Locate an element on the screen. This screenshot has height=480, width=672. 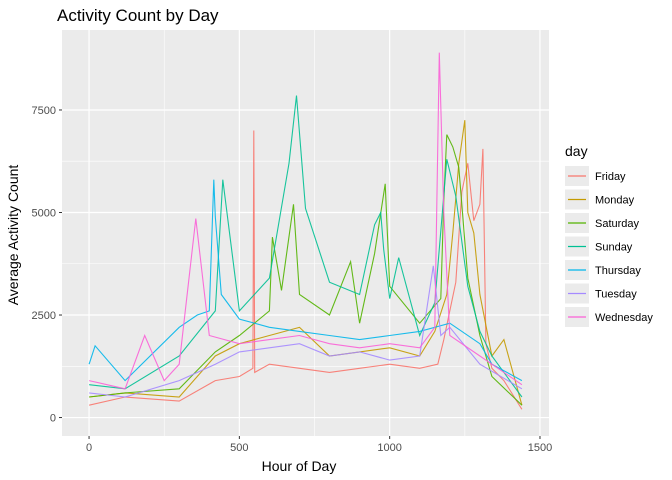
legend-label: Sunday is located at coordinates (614, 248).